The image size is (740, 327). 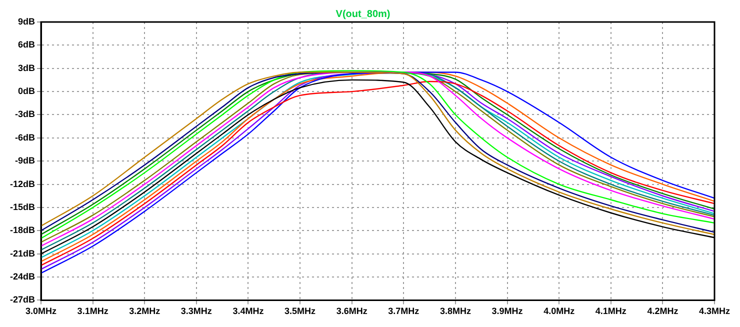 What do you see at coordinates (25, 114) in the screenshot?
I see `y-tick-label: -3dB` at bounding box center [25, 114].